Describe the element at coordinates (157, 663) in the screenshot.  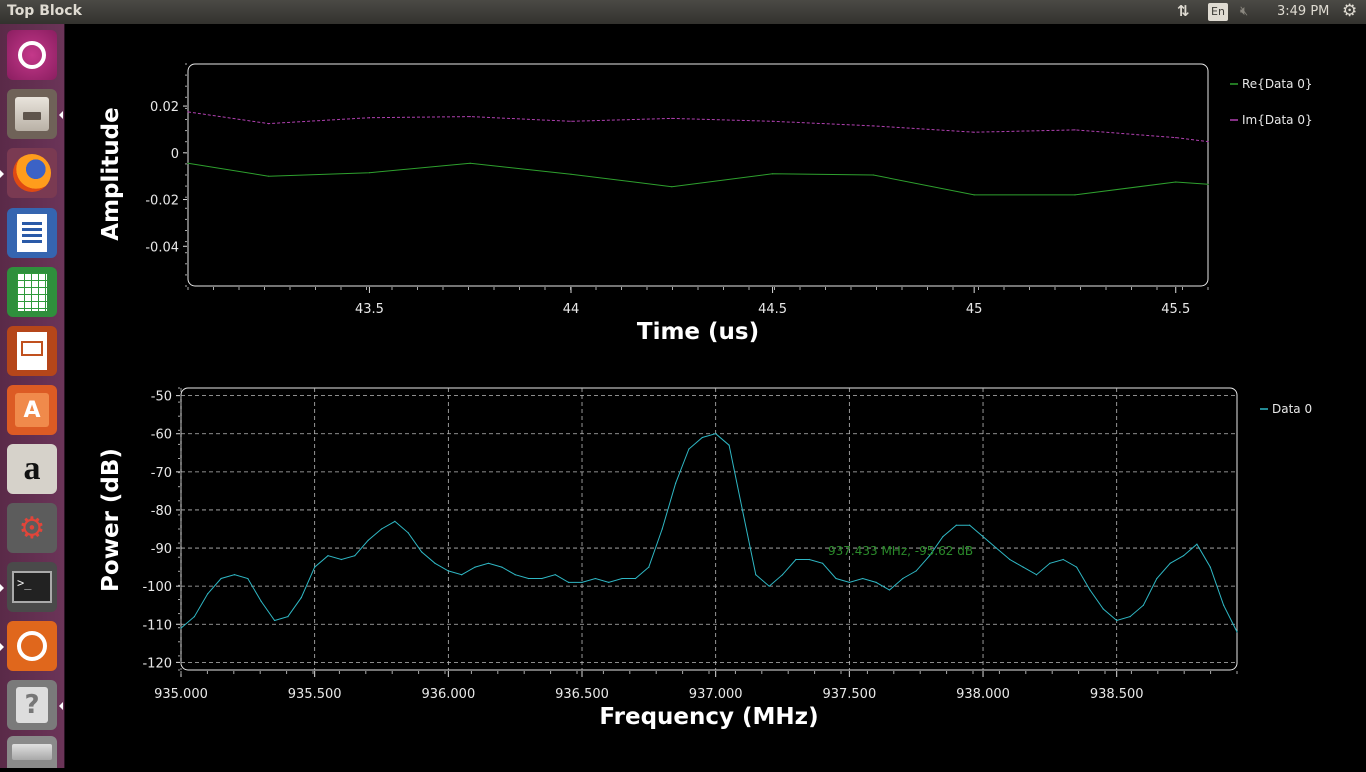
I see `y-tick-label: -120` at that location.